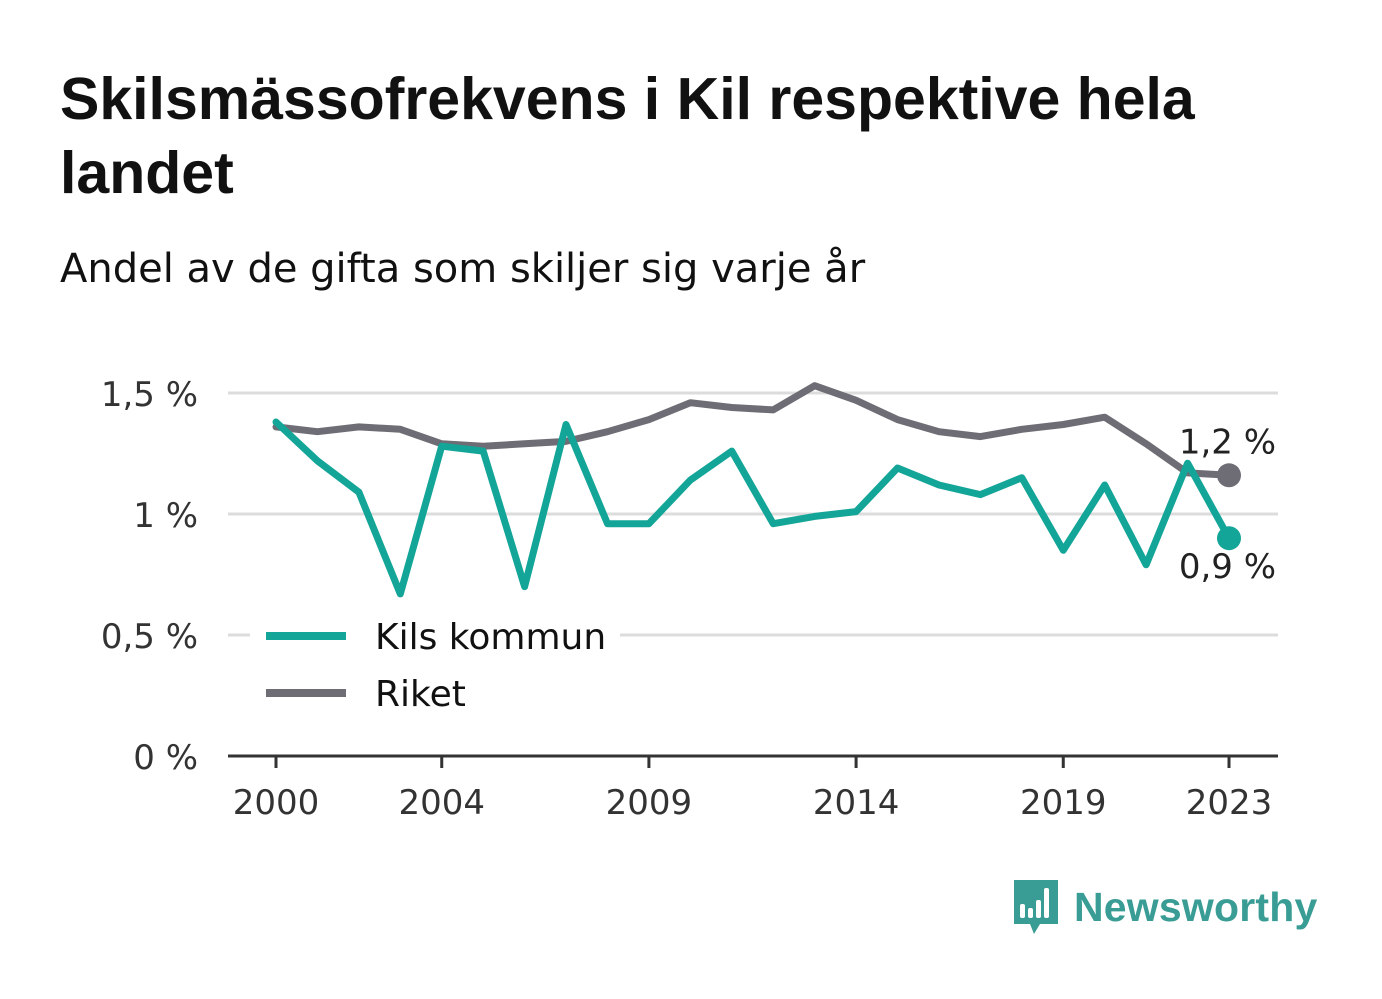  I want to click on series-line-kil, so click(752, 508).